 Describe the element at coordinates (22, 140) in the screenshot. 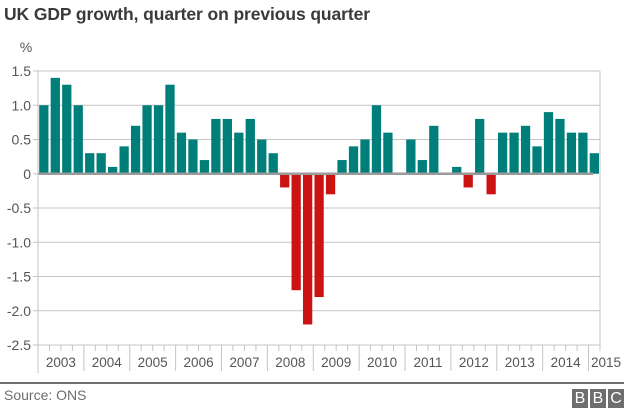

I see `y-tick-label: 0.5` at that location.